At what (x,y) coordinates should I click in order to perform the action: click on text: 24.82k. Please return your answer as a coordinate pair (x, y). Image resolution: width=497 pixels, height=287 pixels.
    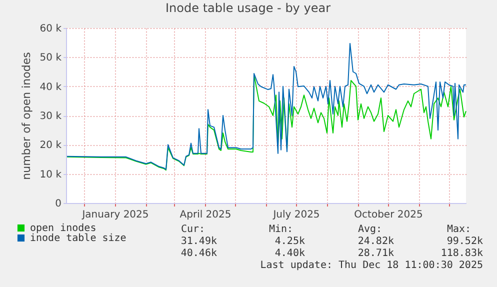
    Looking at the image, I should click on (376, 241).